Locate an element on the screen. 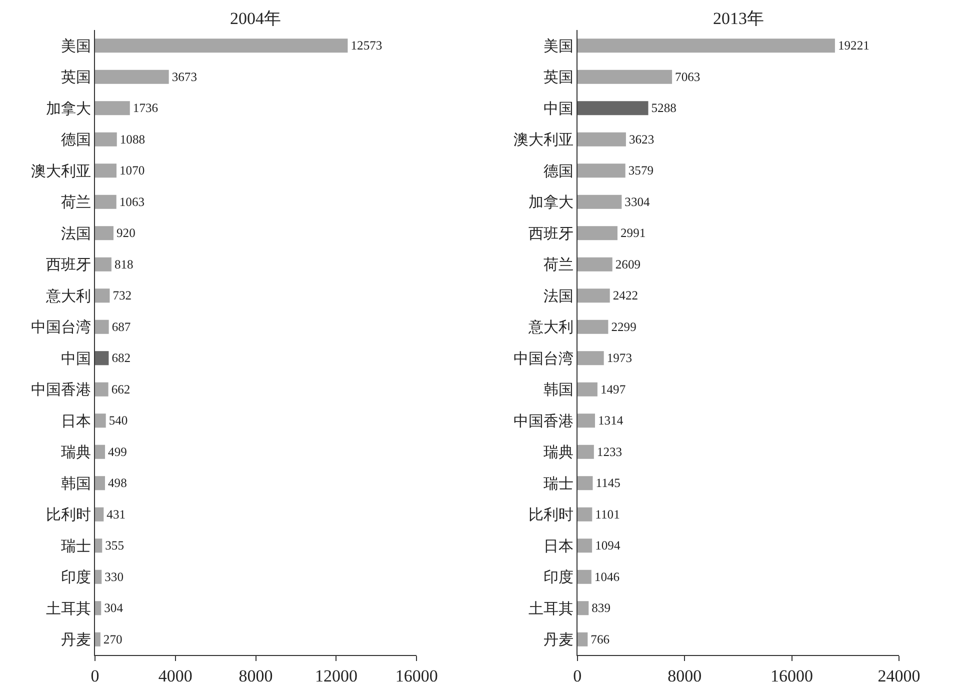 This screenshot has width=969, height=697. y-tick-label: 美国 is located at coordinates (558, 45).